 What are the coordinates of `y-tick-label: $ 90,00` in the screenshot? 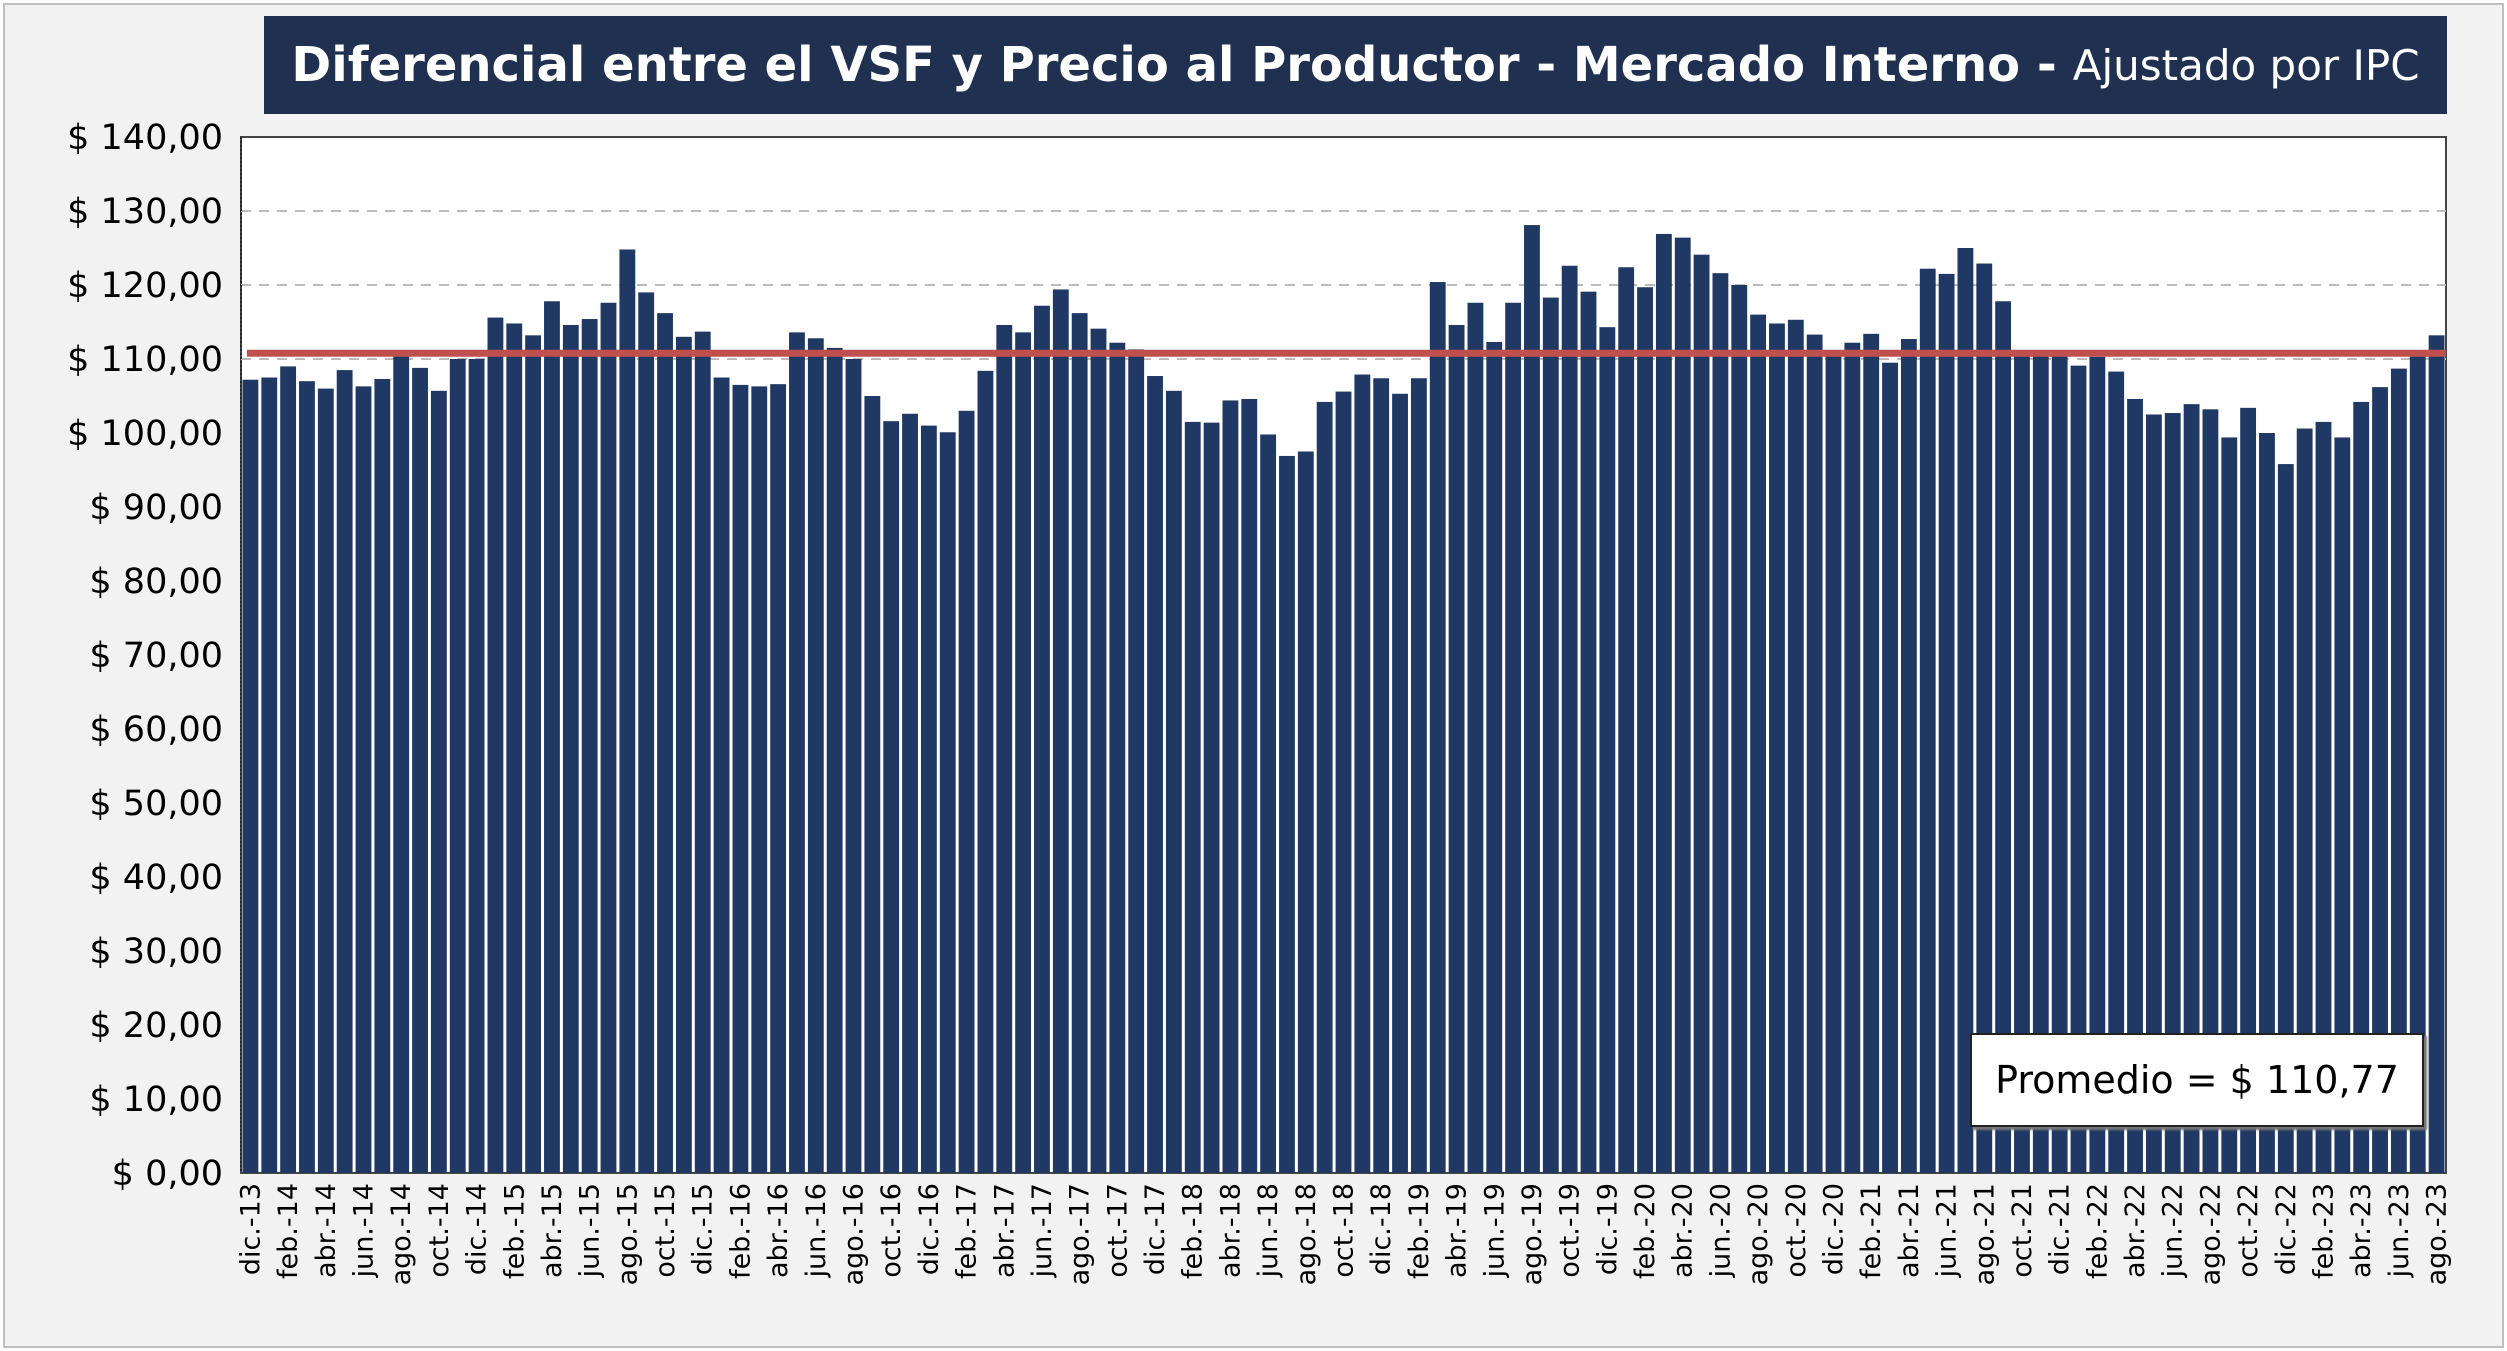 It's located at (156, 508).